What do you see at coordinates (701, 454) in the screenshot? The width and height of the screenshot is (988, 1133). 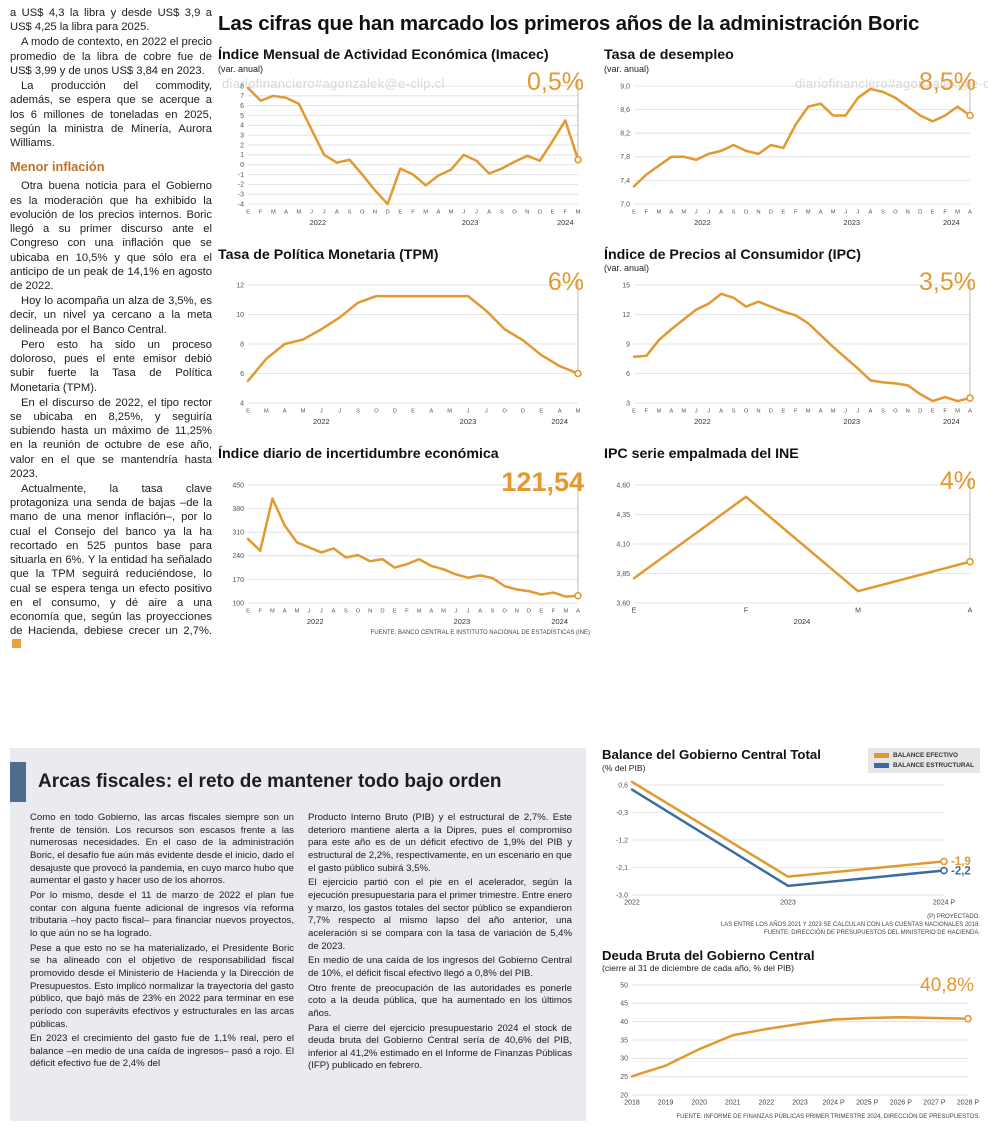 I see `chart-title: IPC serie empalmada del INE` at bounding box center [701, 454].